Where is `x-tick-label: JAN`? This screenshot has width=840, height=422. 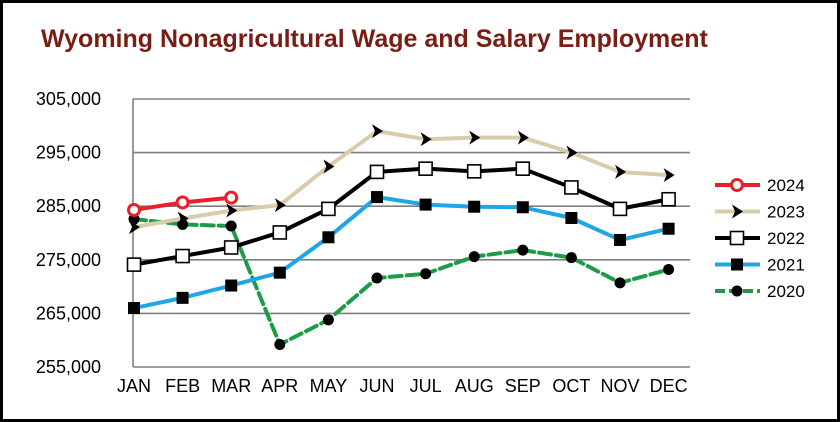
x-tick-label: JAN is located at coordinates (134, 386).